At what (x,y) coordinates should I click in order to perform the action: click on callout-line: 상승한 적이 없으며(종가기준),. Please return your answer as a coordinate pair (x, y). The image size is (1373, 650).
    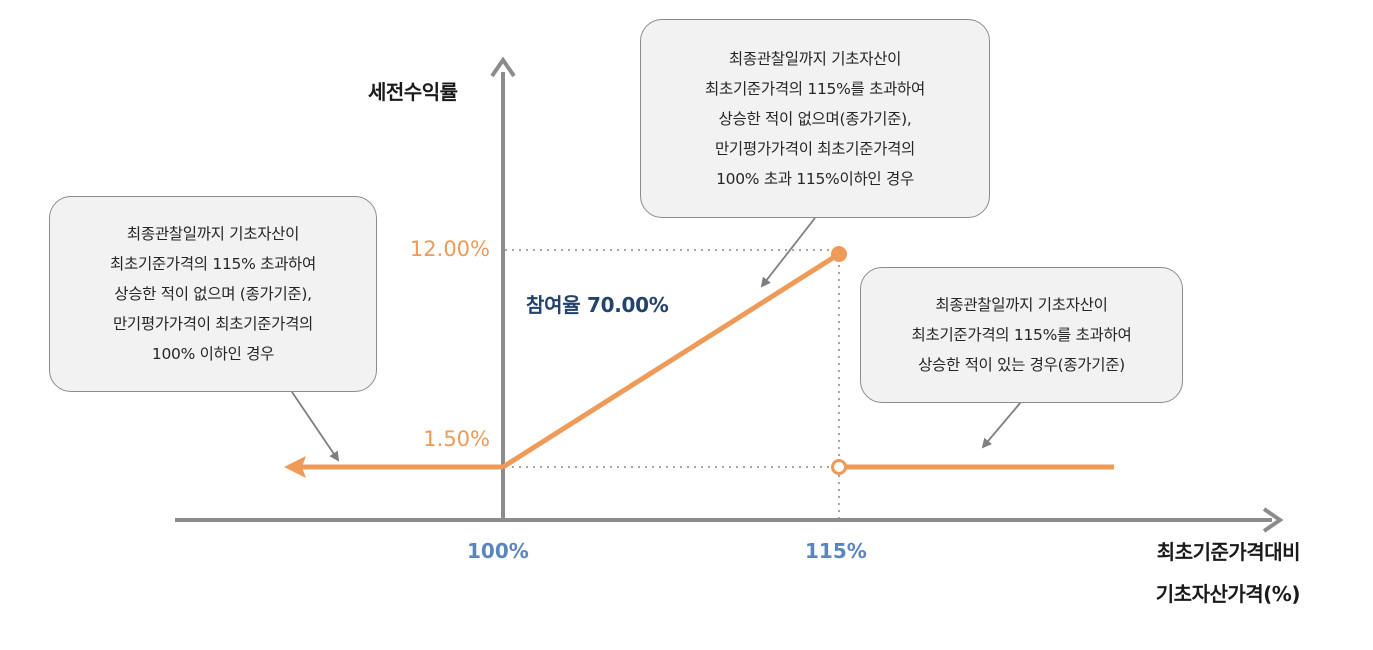
    Looking at the image, I should click on (815, 118).